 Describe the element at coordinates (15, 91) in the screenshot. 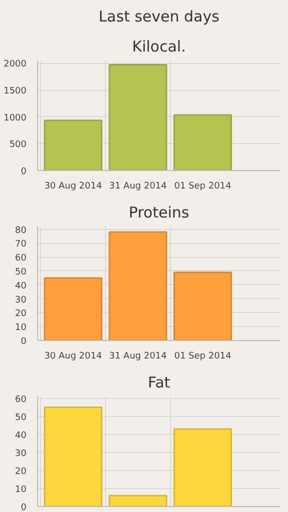

I see `y-tick-label: 1500` at that location.